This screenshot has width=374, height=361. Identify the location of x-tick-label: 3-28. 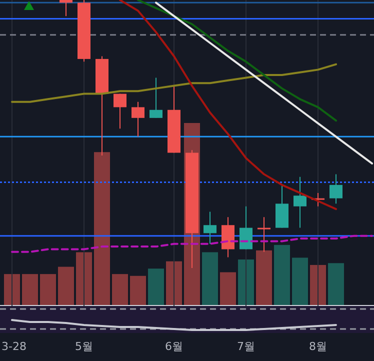
(14, 346).